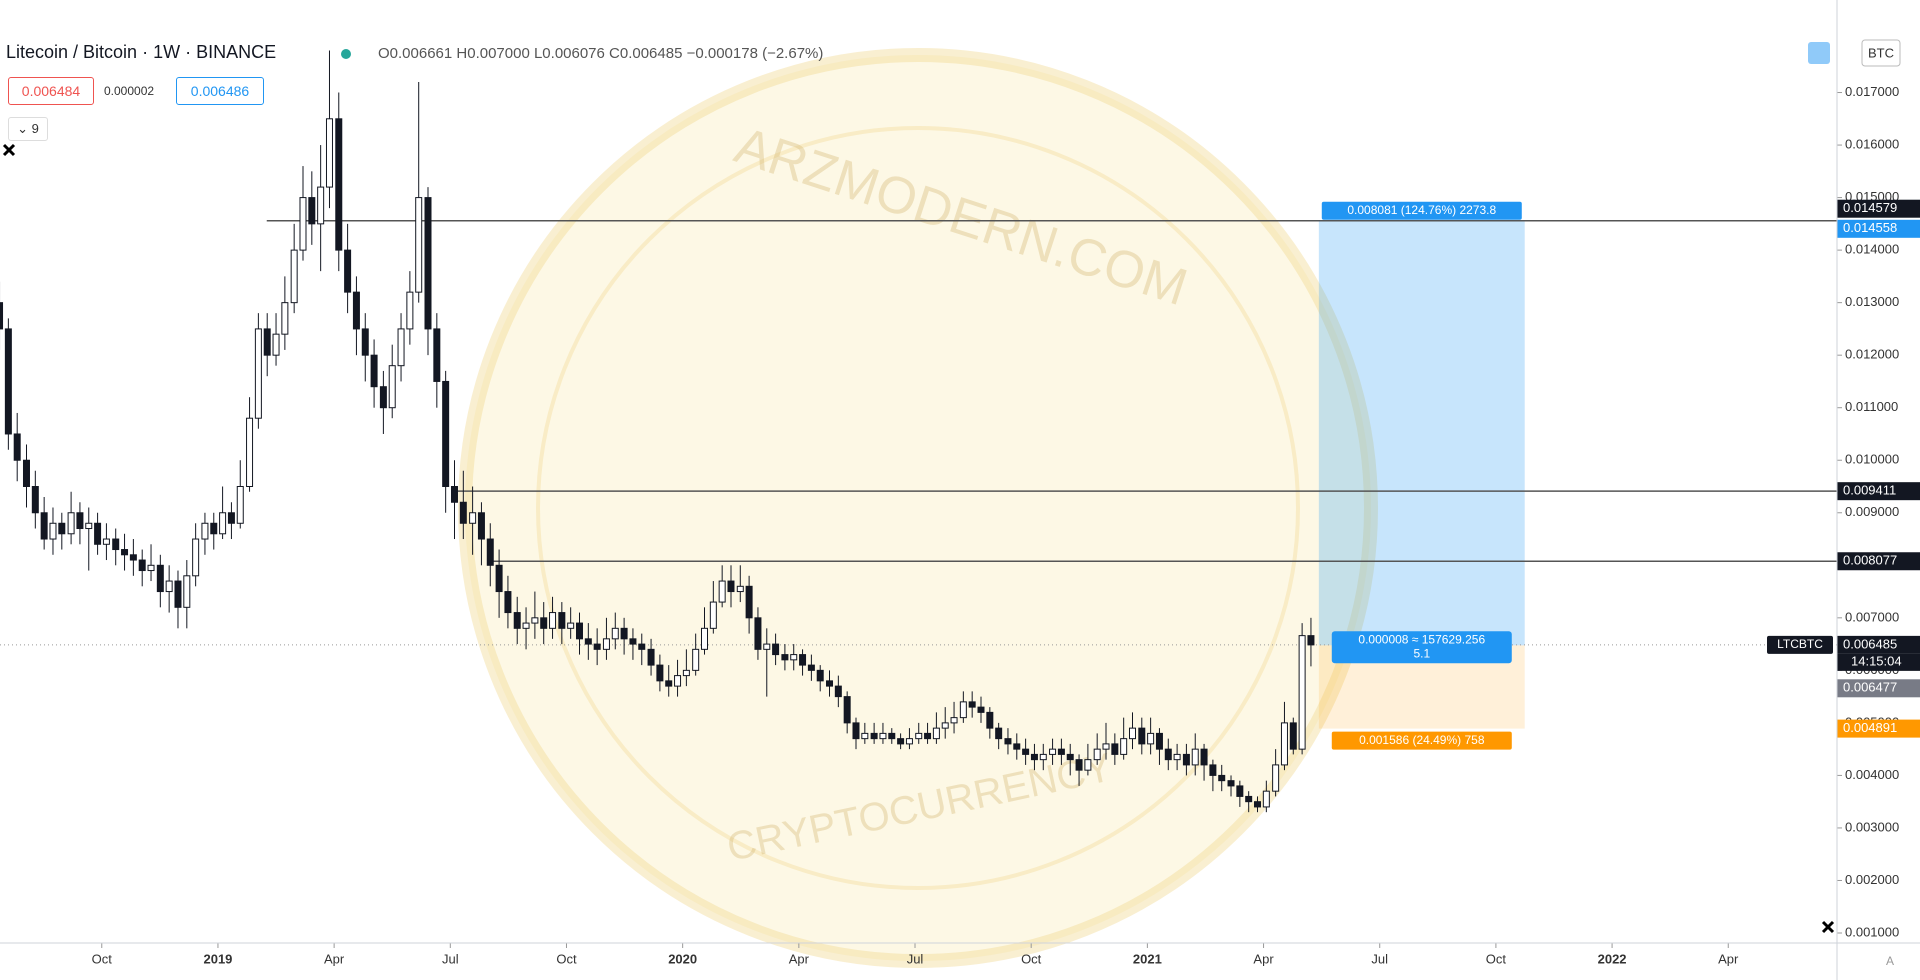  Describe the element at coordinates (51, 91) in the screenshot. I see `sell-button: 0.006484` at that location.